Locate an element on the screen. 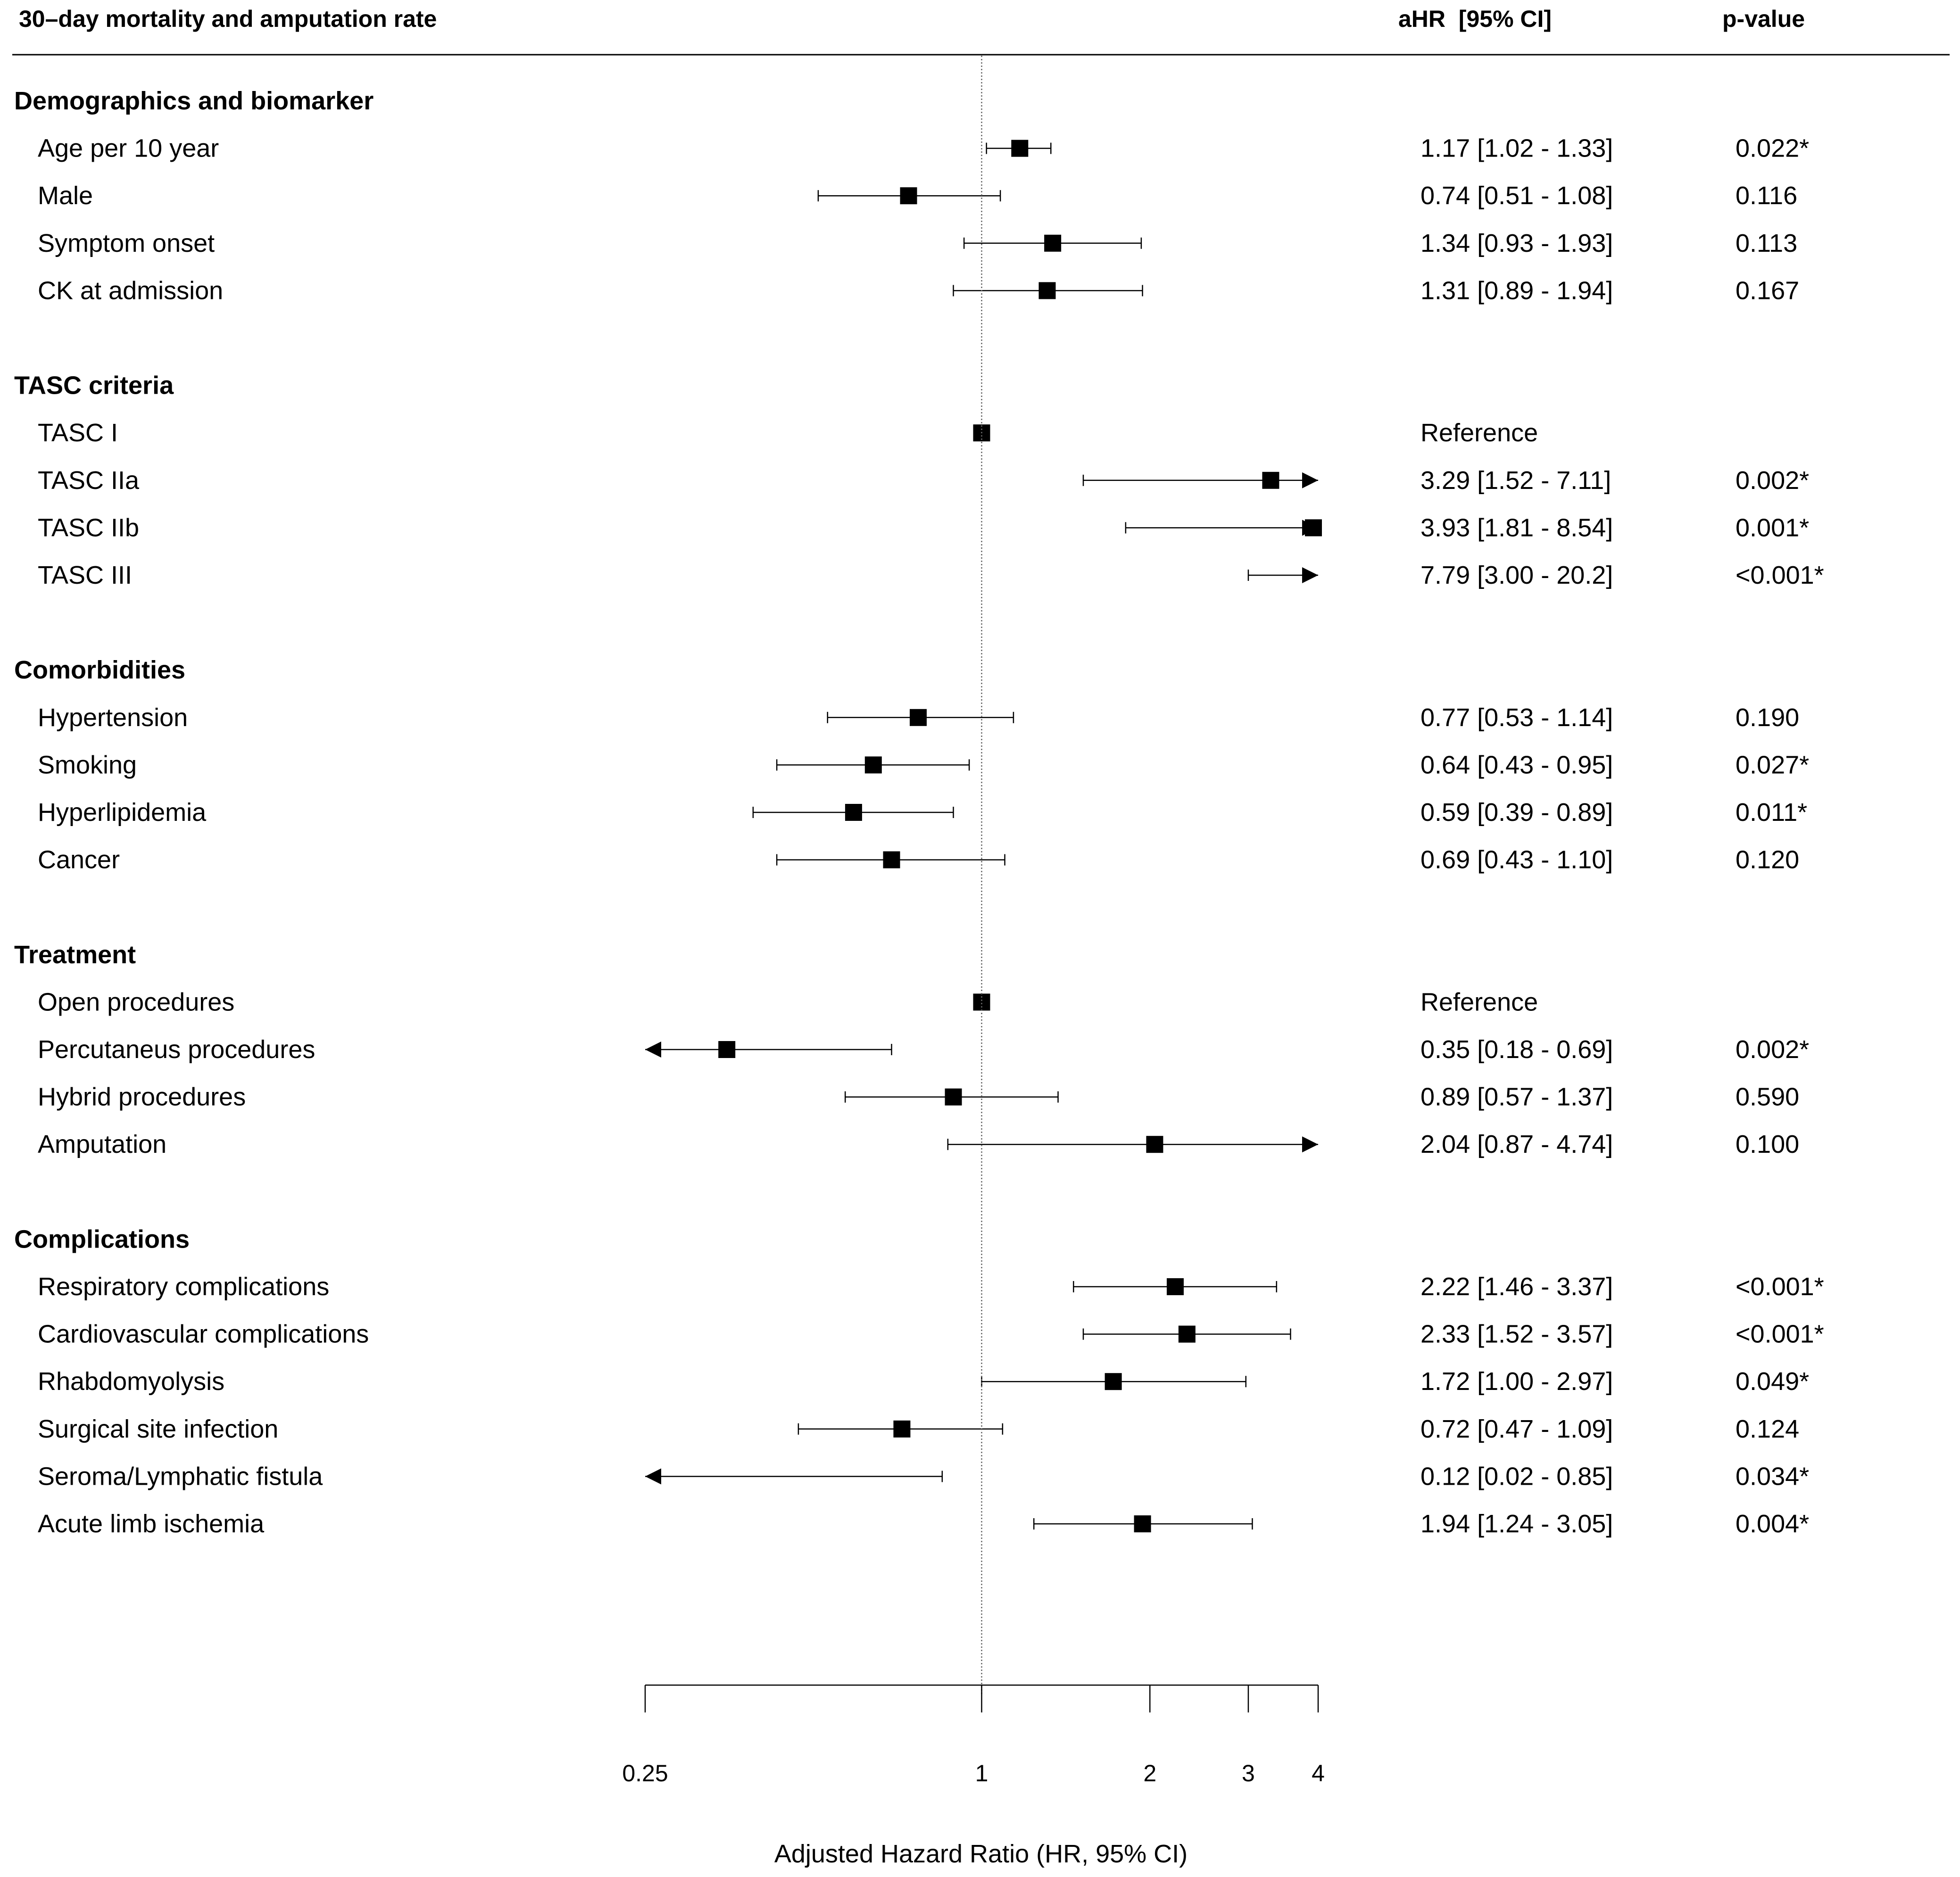 The height and width of the screenshot is (1877, 1960). row-label: TASC I is located at coordinates (78, 433).